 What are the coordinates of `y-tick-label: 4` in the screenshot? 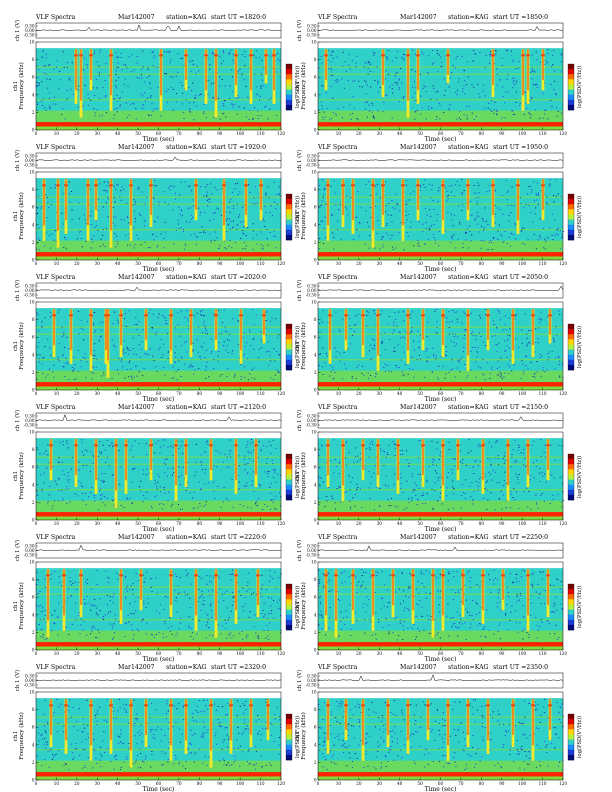 It's located at (315, 614).